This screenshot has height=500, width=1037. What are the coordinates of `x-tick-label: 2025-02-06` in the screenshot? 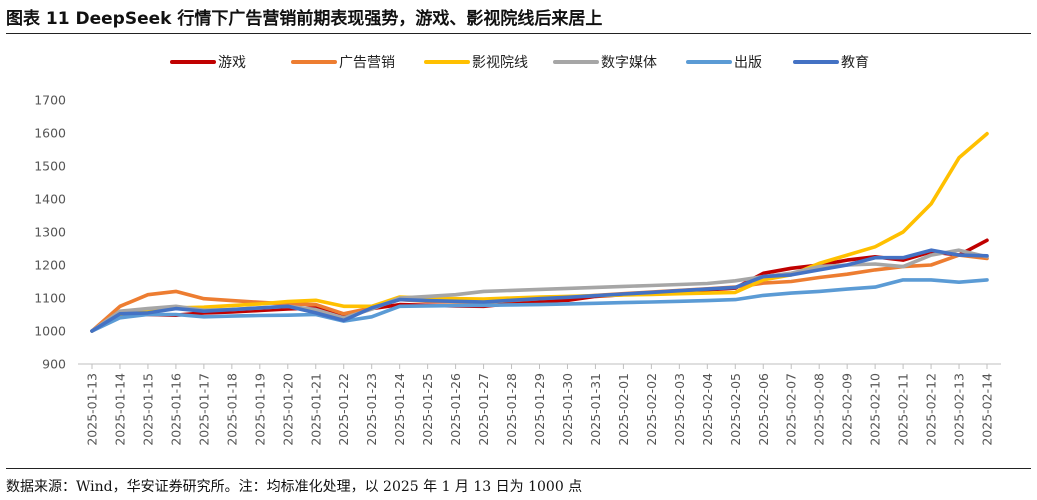 It's located at (763, 409).